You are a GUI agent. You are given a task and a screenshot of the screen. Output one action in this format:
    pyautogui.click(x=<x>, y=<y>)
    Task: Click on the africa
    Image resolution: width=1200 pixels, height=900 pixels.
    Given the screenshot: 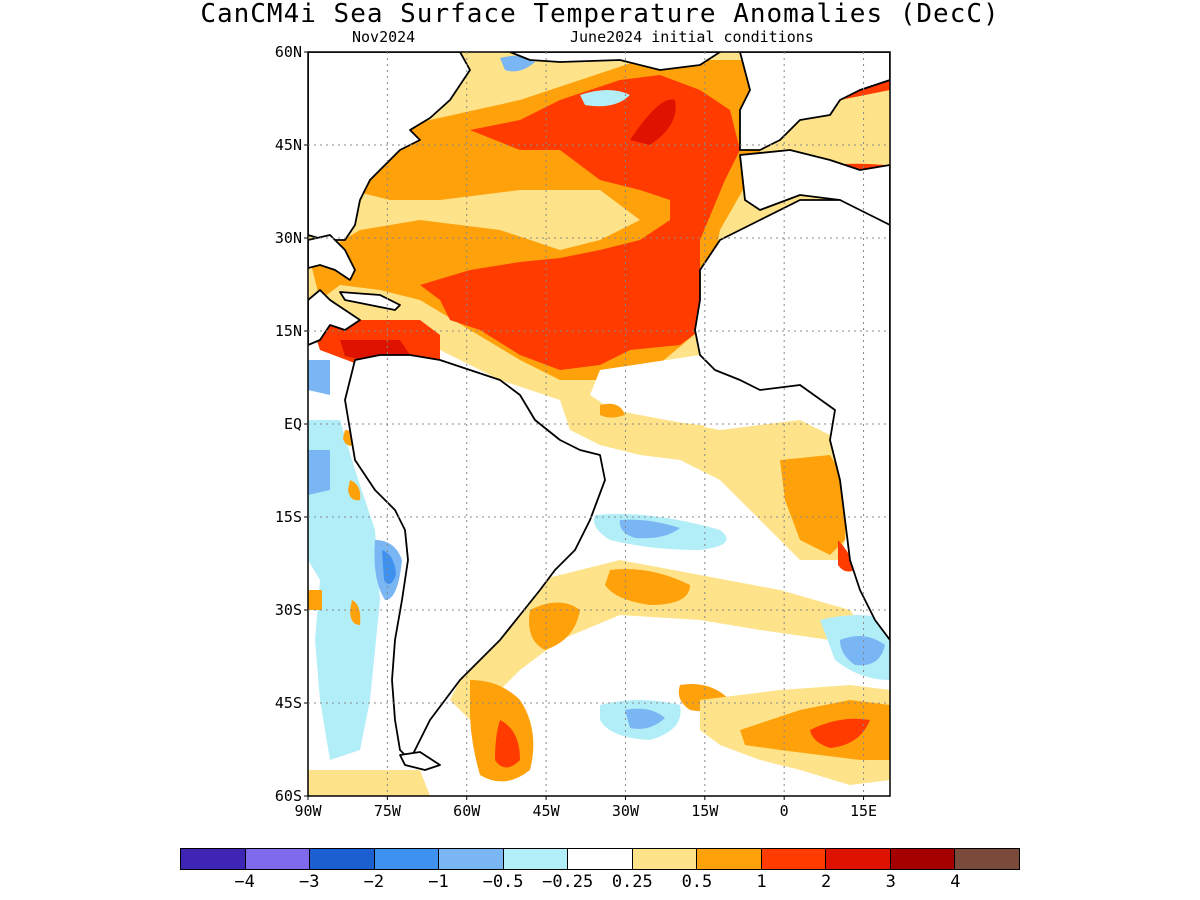 What is the action you would take?
    pyautogui.click(x=792, y=420)
    